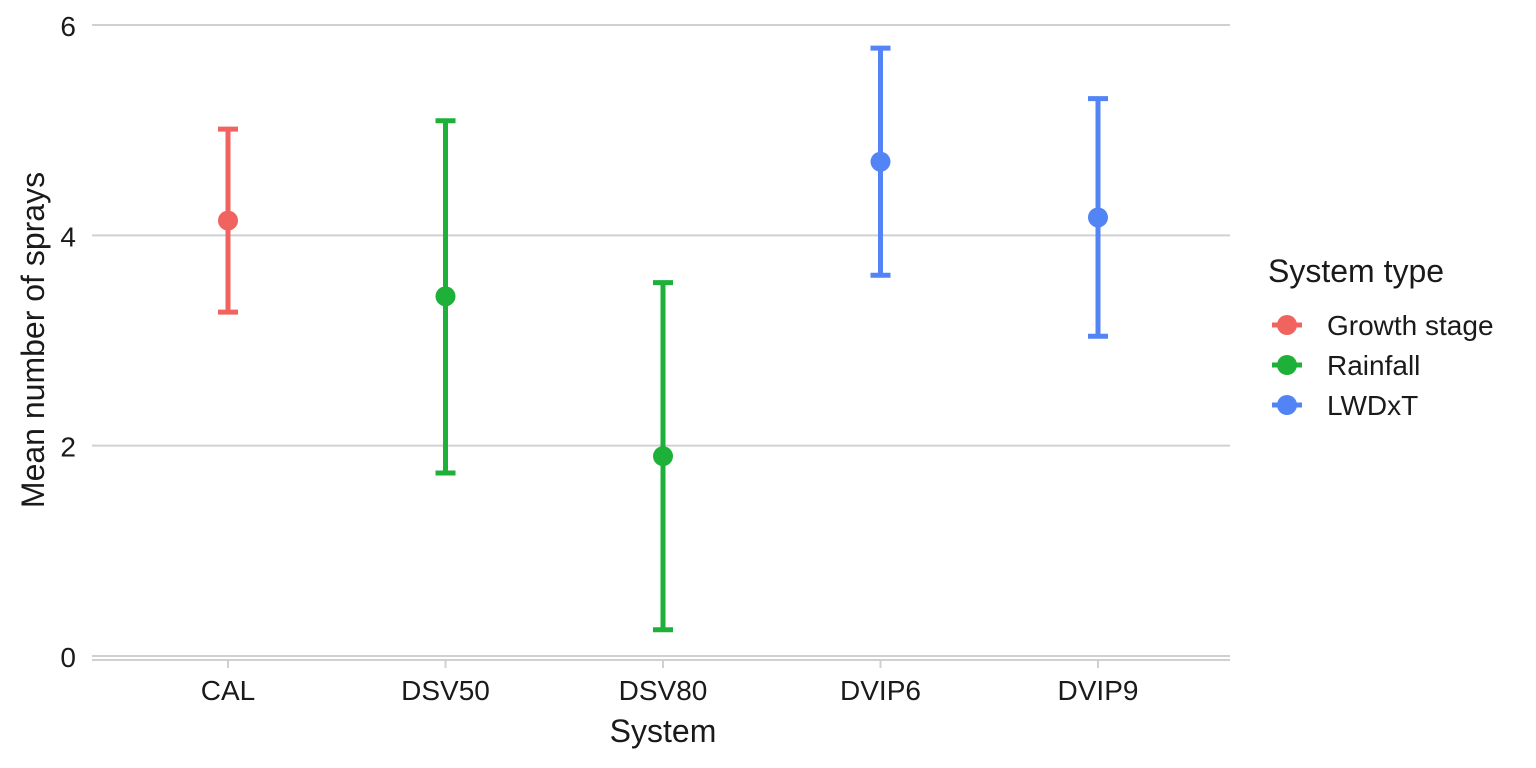 This screenshot has width=1536, height=768. I want to click on x-axis-label: System, so click(663, 731).